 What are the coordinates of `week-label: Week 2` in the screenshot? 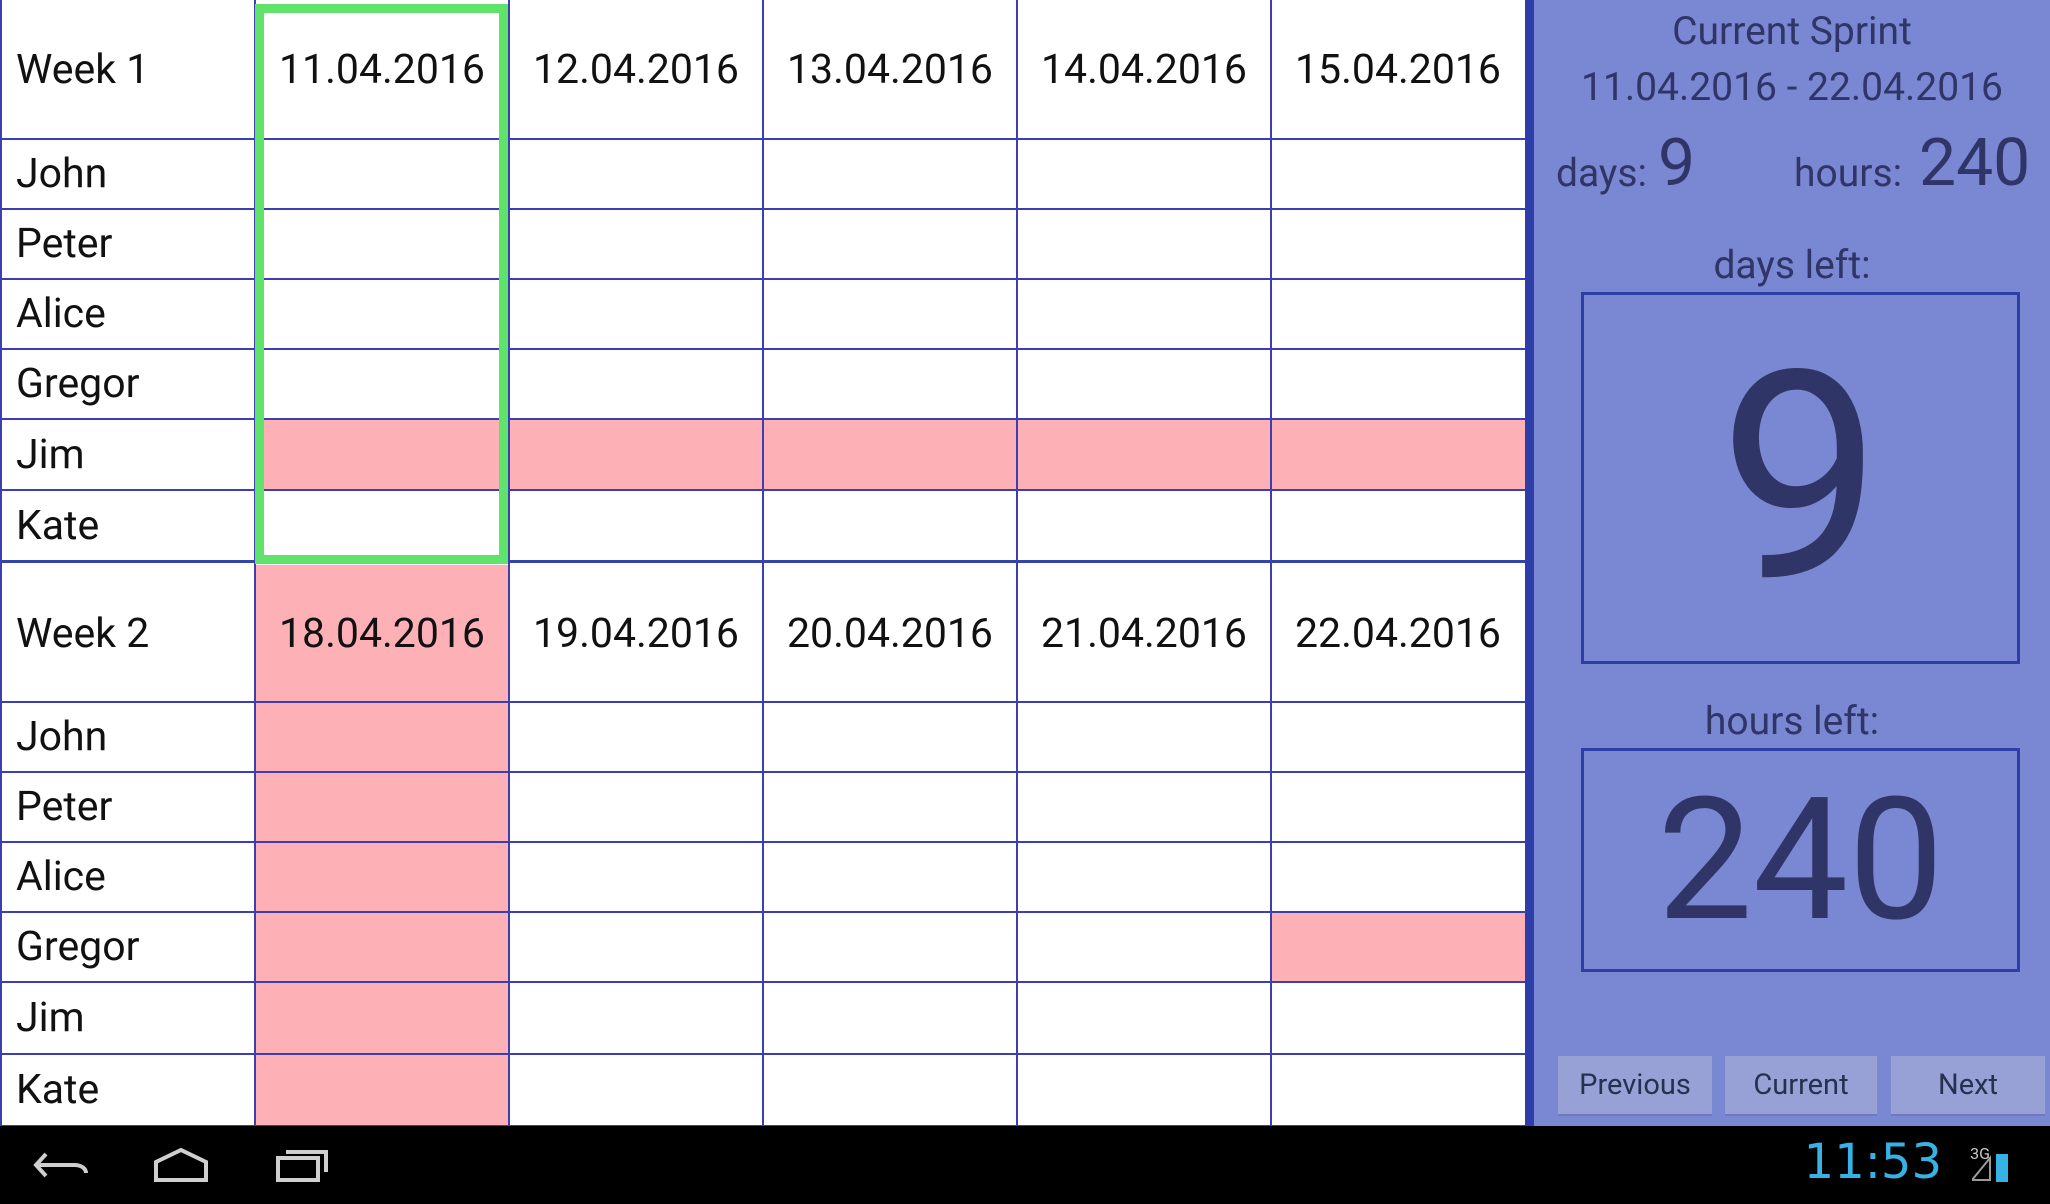 It's located at (83, 633).